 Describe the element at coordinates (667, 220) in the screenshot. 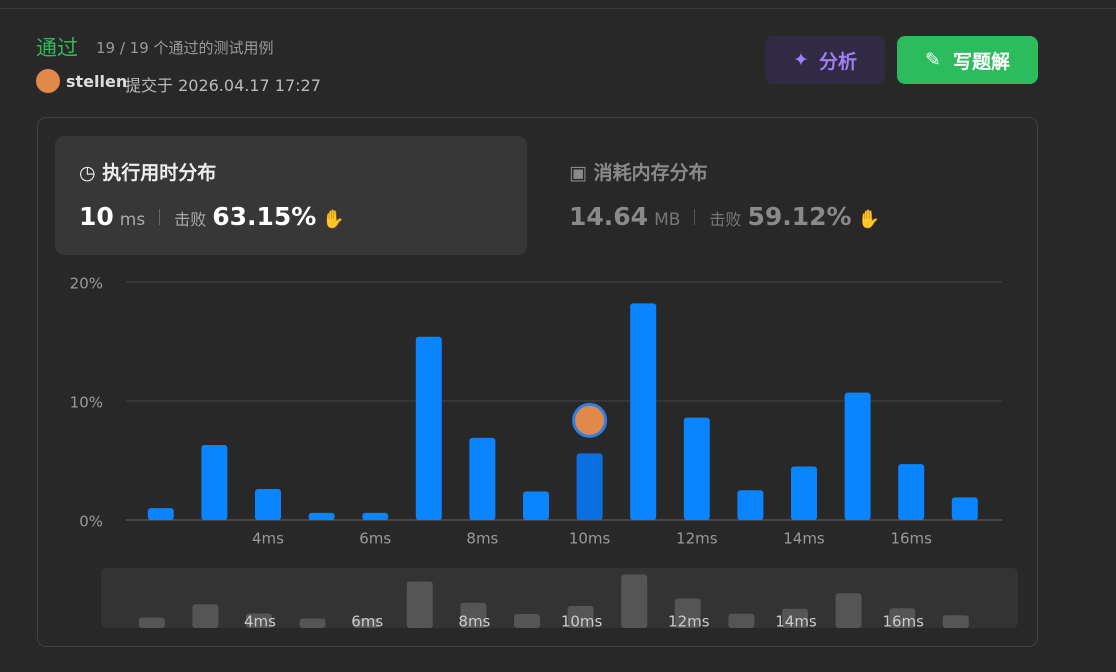

I see `memory-unit: MB` at that location.